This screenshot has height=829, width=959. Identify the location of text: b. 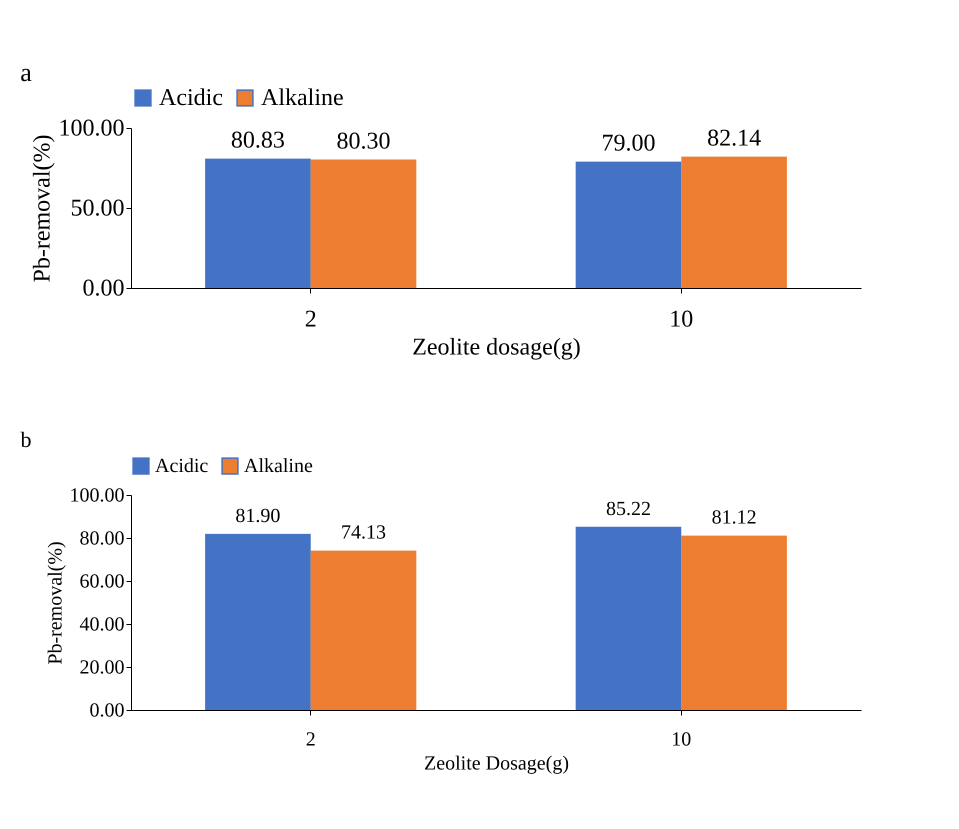
(26, 439).